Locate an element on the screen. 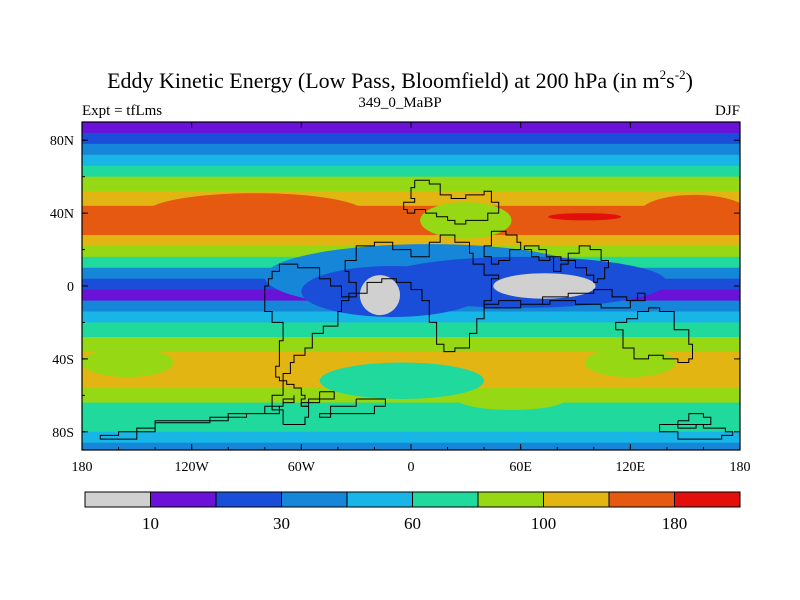 Image resolution: width=800 pixels, height=600 pixels. colorbar-label: 60 is located at coordinates (412, 523).